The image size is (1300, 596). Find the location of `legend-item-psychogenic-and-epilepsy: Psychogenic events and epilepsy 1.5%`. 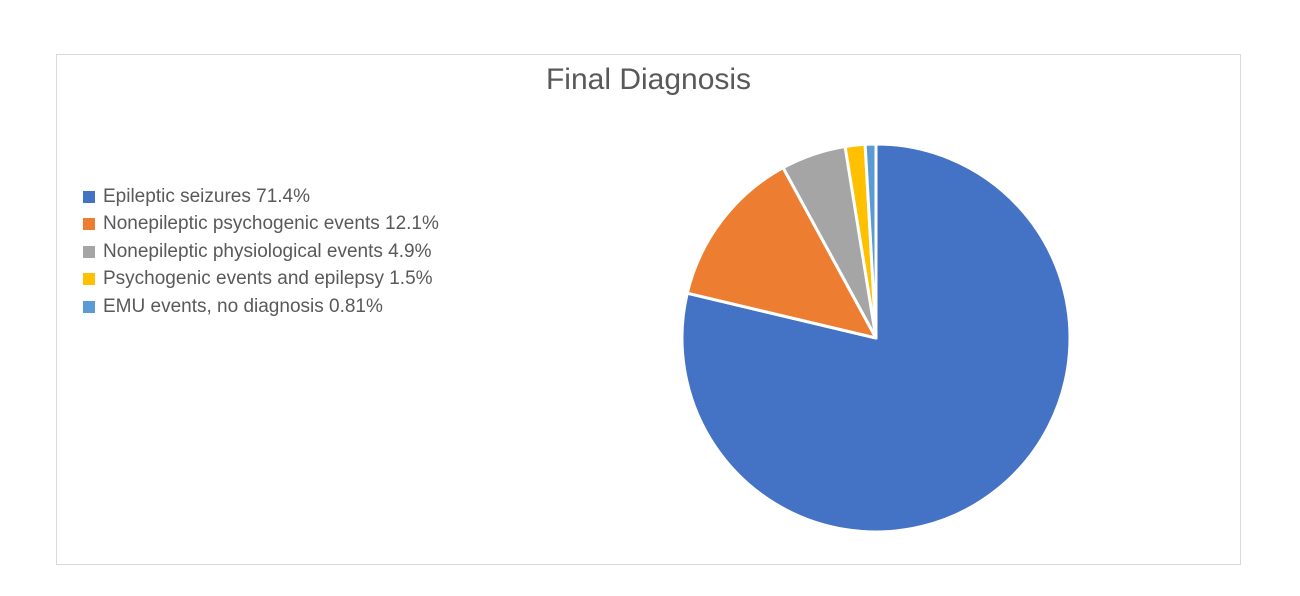

legend-item-psychogenic-and-epilepsy: Psychogenic events and epilepsy 1.5% is located at coordinates (261, 280).